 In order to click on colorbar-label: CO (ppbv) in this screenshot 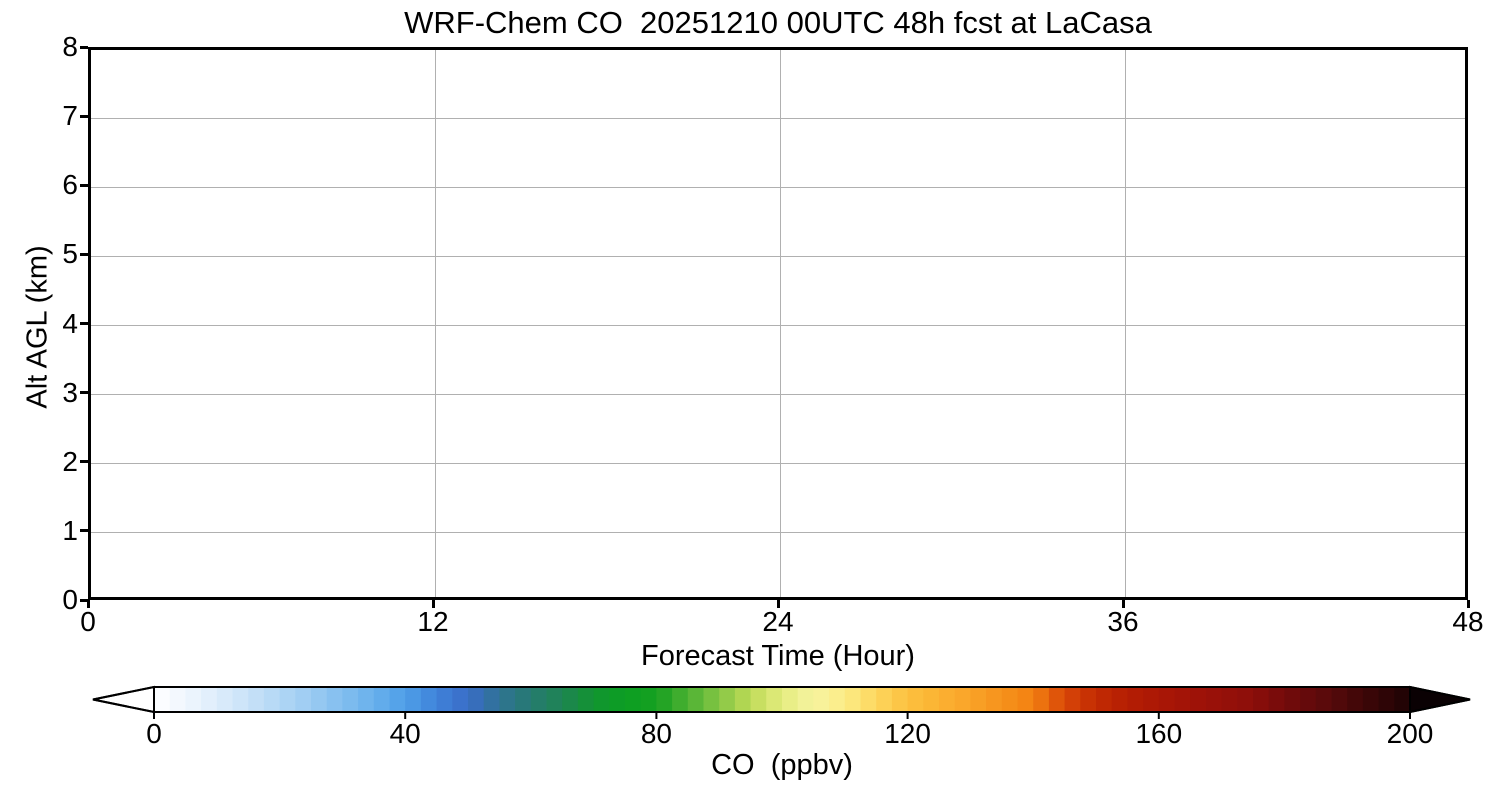, I will do `click(782, 765)`.